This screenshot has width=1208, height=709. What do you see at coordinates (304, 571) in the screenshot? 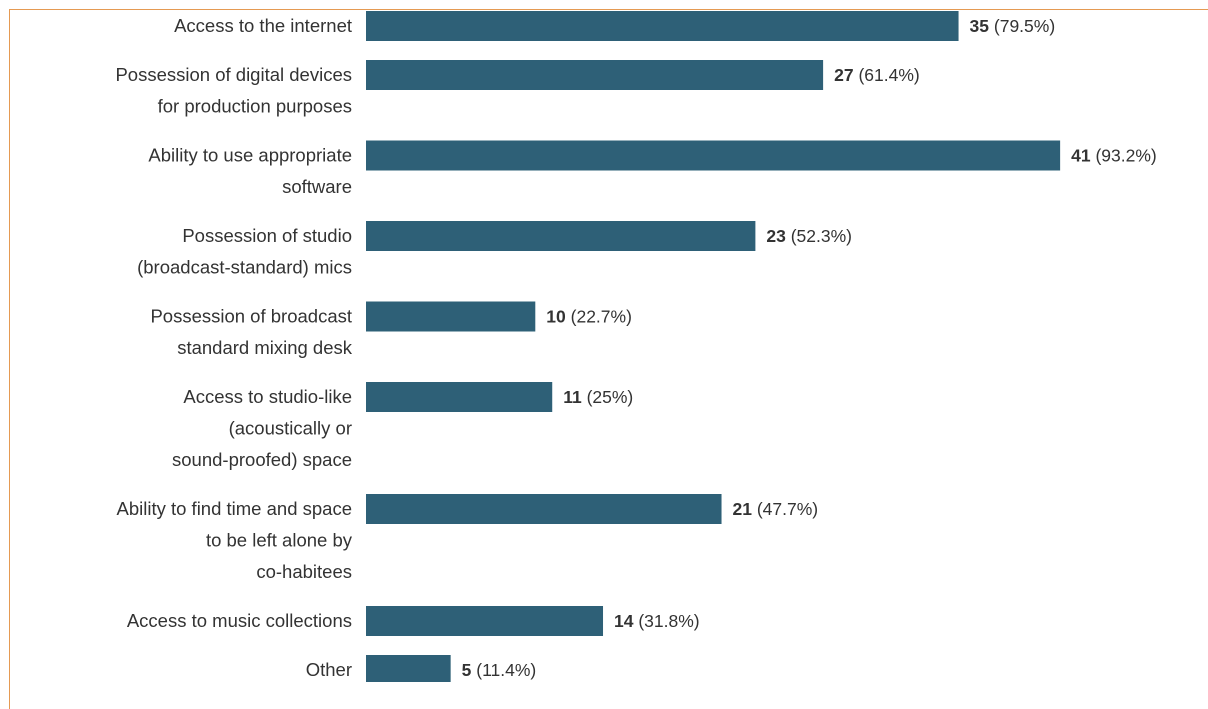
I see `category-label: co-habitees` at bounding box center [304, 571].